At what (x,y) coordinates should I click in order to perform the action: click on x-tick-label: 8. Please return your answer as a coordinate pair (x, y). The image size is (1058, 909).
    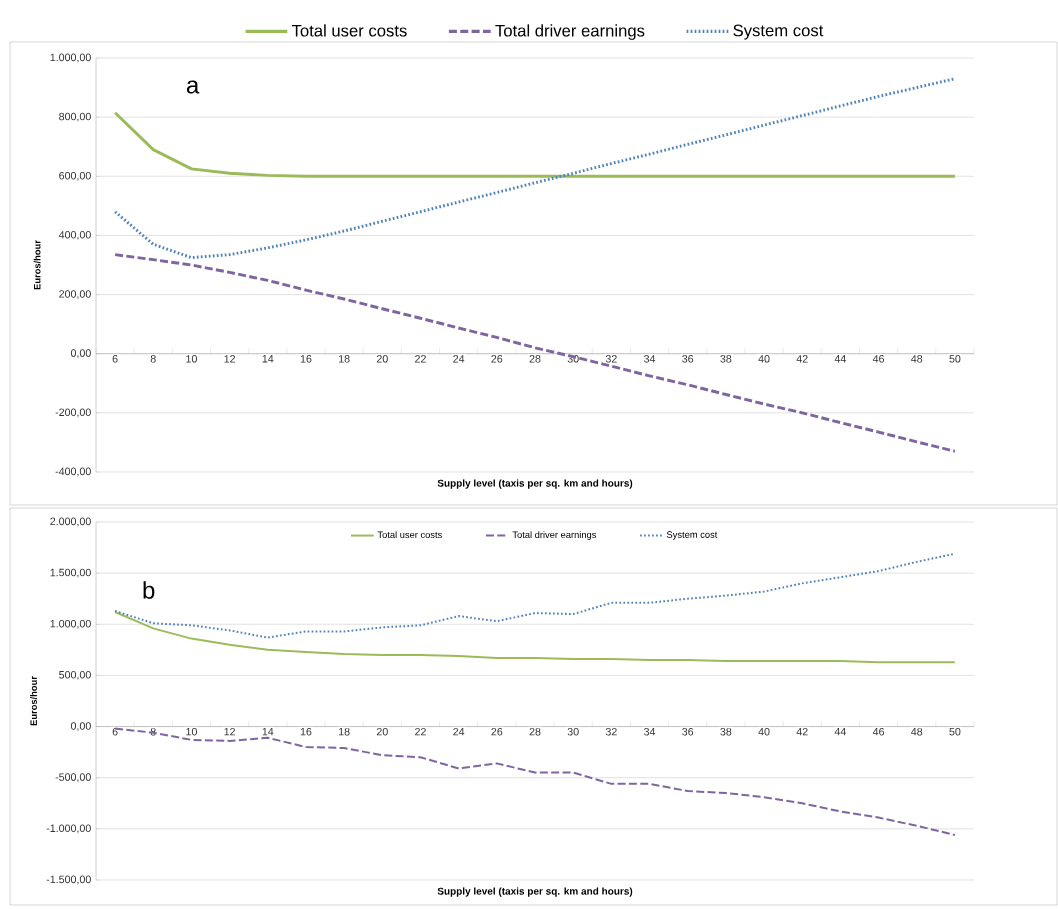
    Looking at the image, I should click on (153, 359).